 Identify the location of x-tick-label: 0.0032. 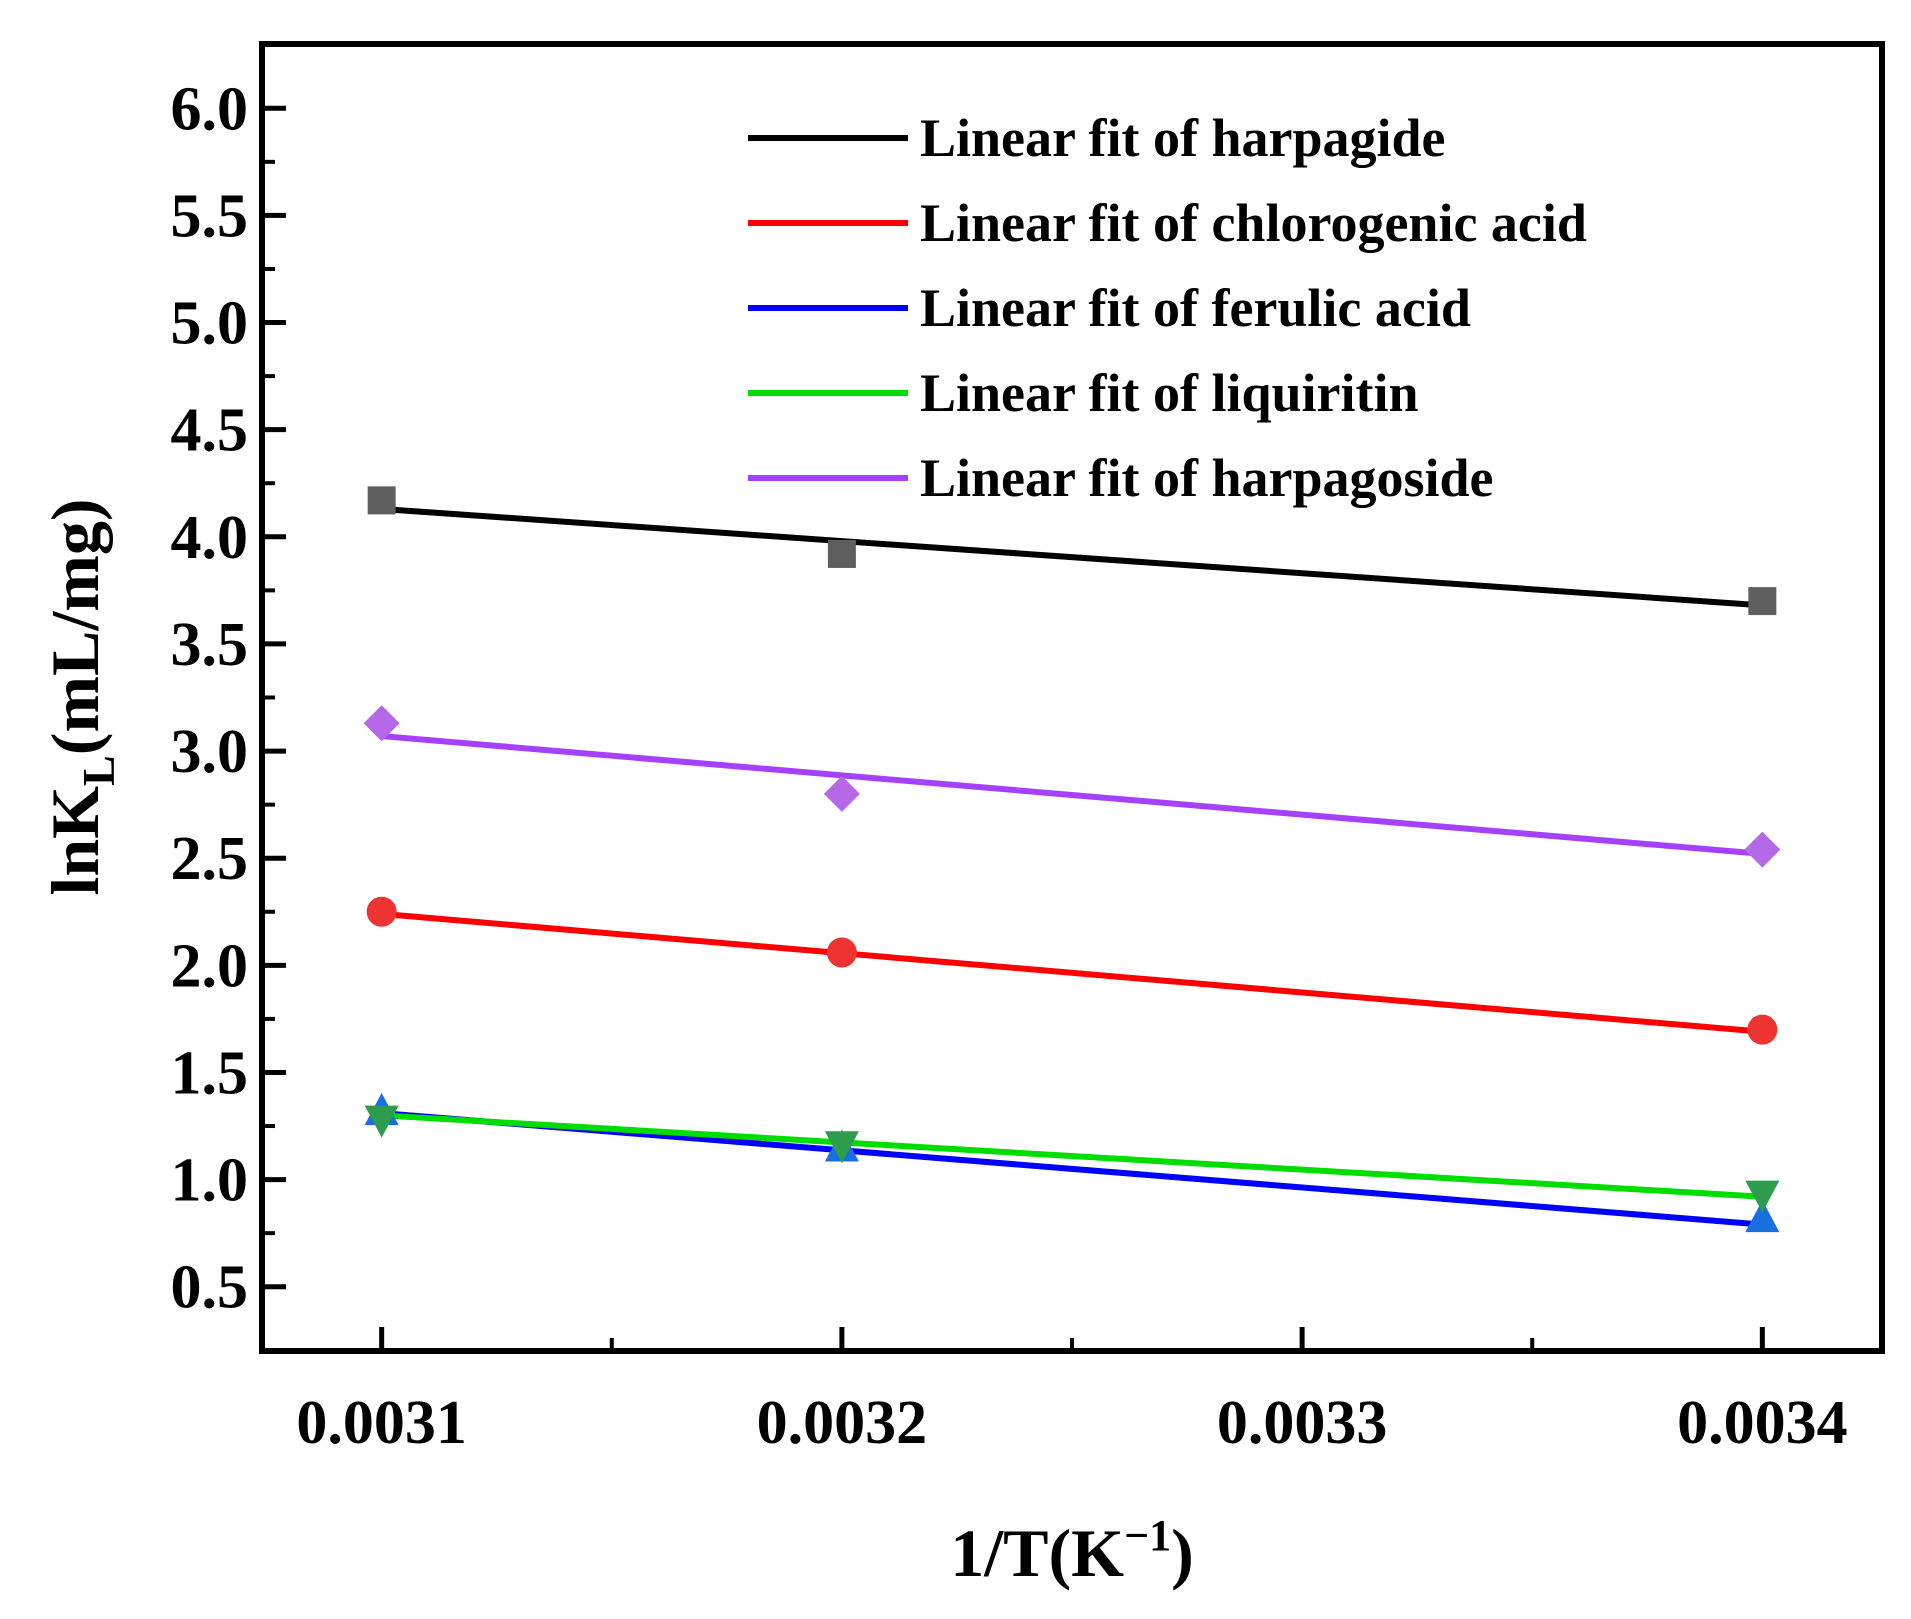
(842, 1423).